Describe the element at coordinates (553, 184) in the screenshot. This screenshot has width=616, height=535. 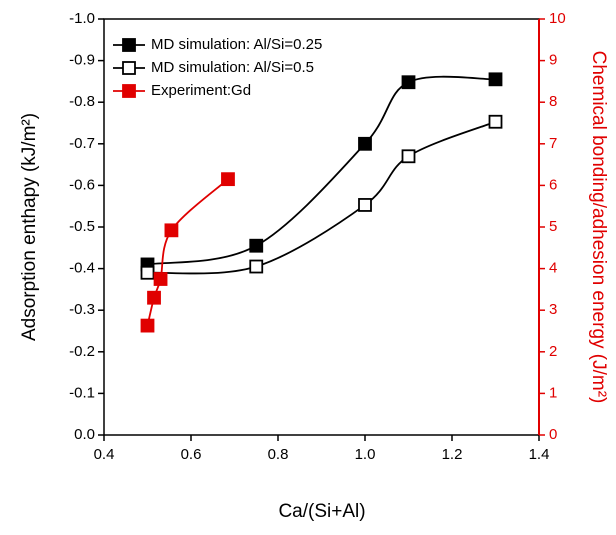
I see `y2-tick-label: 6` at that location.